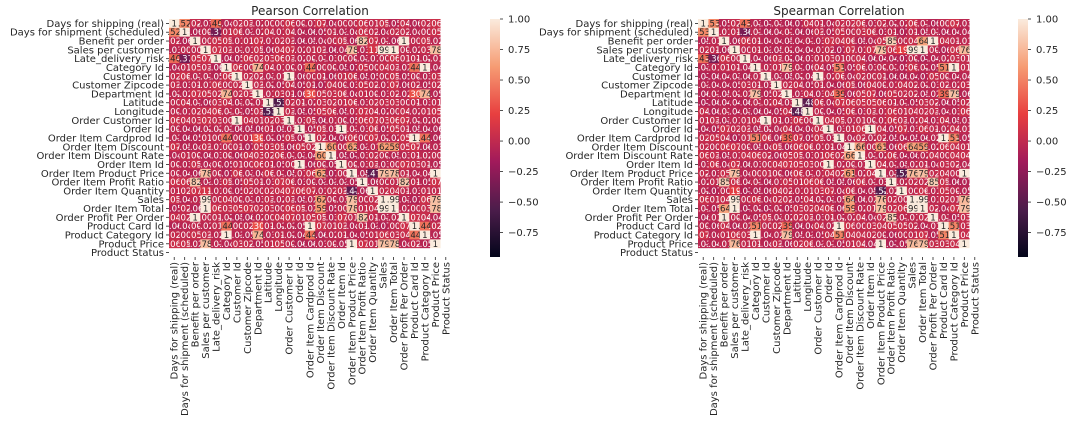  What do you see at coordinates (735, 245) in the screenshot?
I see `cell-value-label: .76` at bounding box center [735, 245].